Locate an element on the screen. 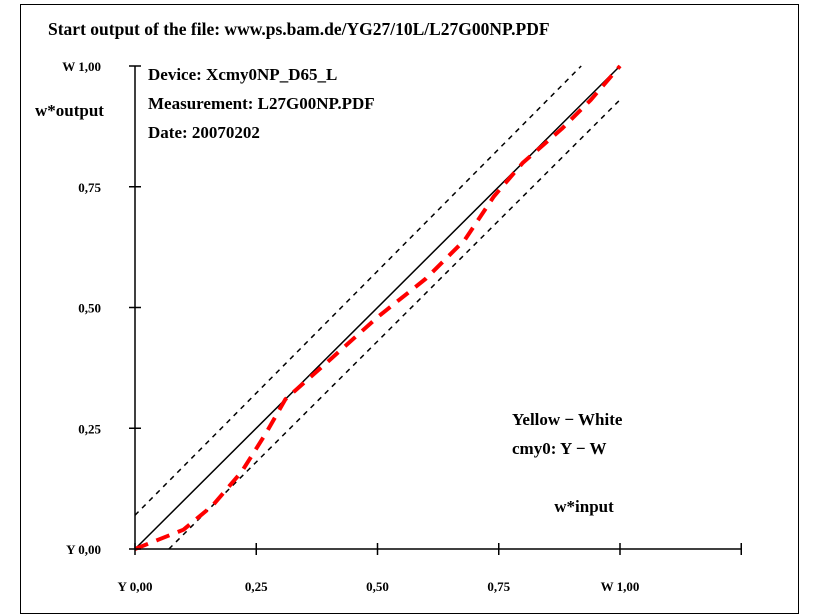 The height and width of the screenshot is (614, 820). date-label: Date: 20070202 is located at coordinates (204, 132).